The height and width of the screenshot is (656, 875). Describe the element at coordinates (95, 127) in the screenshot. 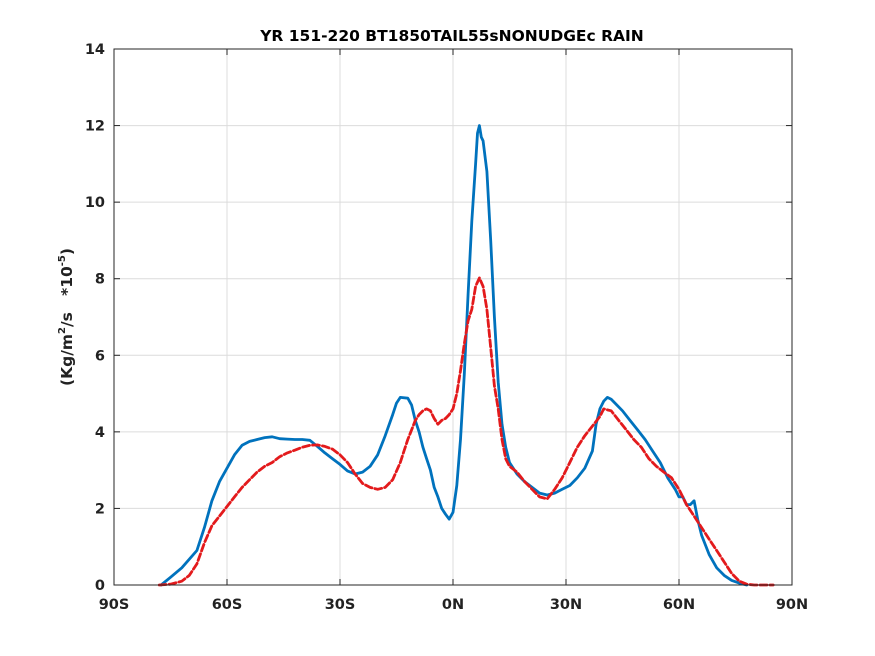

I see `y-tick-label: 12` at that location.